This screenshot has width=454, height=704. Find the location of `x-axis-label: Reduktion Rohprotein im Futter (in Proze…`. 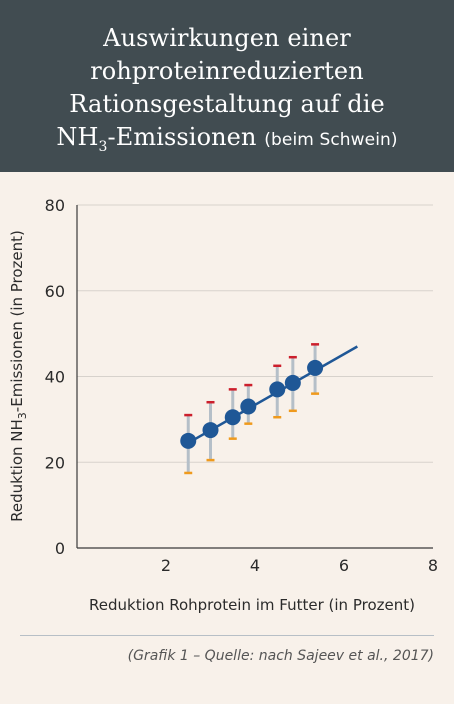

x-axis-label: Reduktion Rohprotein im Futter (in Proze… is located at coordinates (252, 605).